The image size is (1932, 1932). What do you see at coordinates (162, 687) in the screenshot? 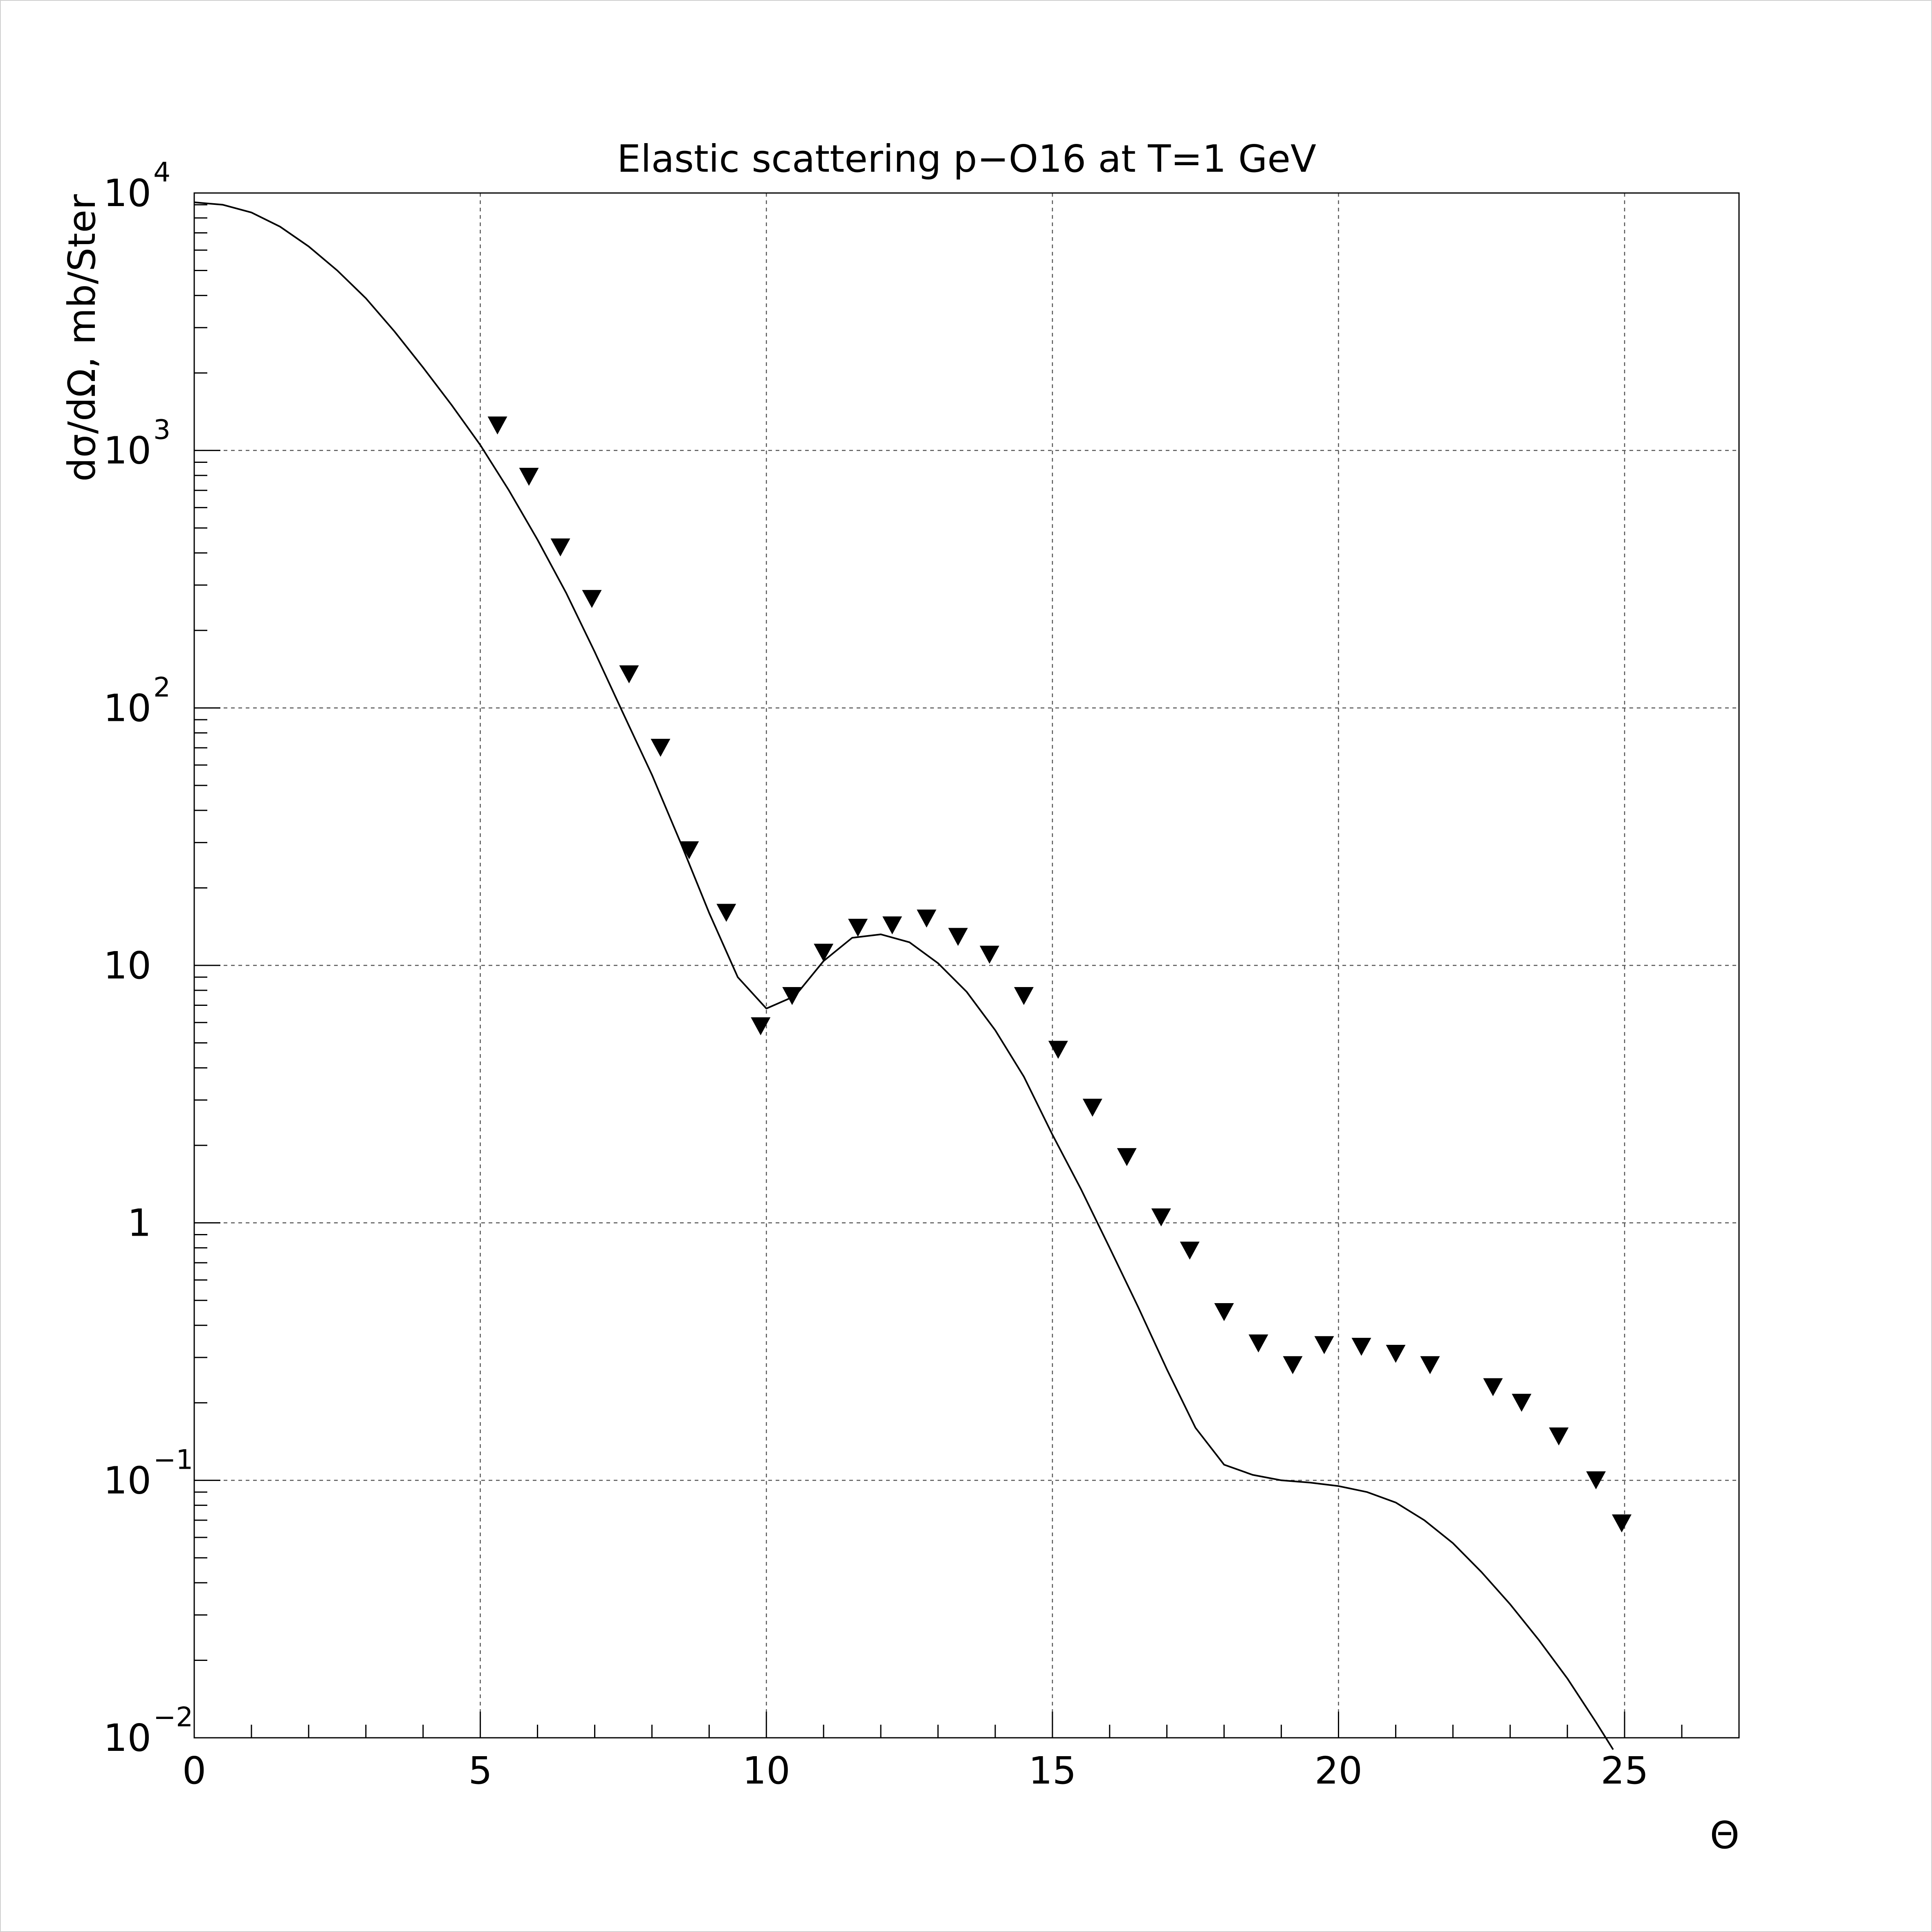
I see `y-tick-exponent: 2` at bounding box center [162, 687].